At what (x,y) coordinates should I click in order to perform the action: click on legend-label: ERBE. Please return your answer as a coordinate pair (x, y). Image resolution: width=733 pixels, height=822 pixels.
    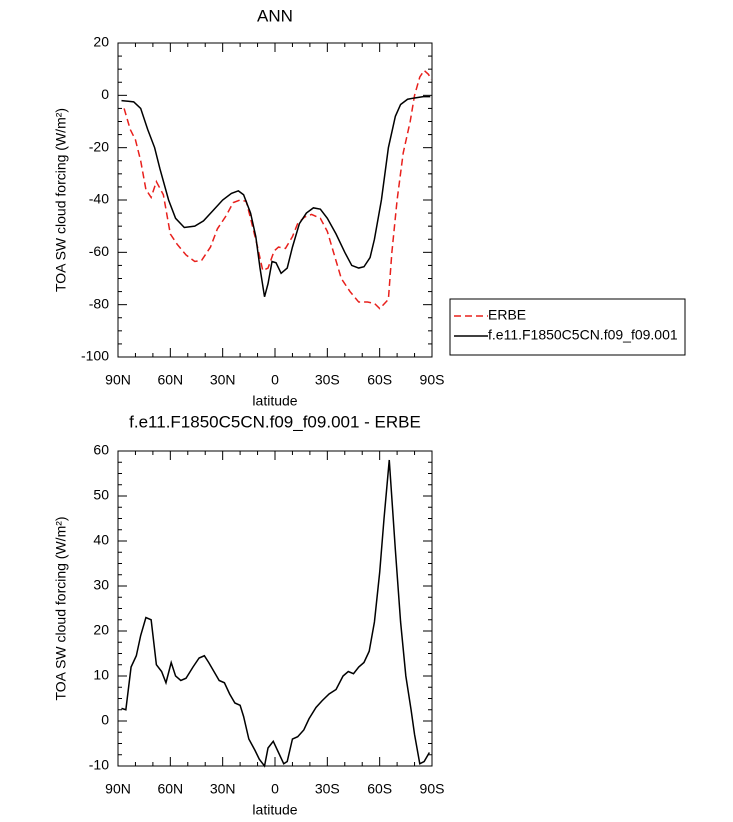
    Looking at the image, I should click on (507, 315).